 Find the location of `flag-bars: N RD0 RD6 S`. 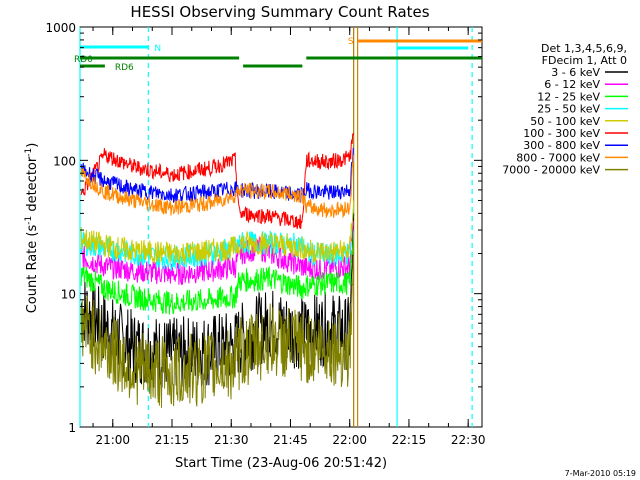

flag-bars: N RD0 RD6 S is located at coordinates (278, 55).